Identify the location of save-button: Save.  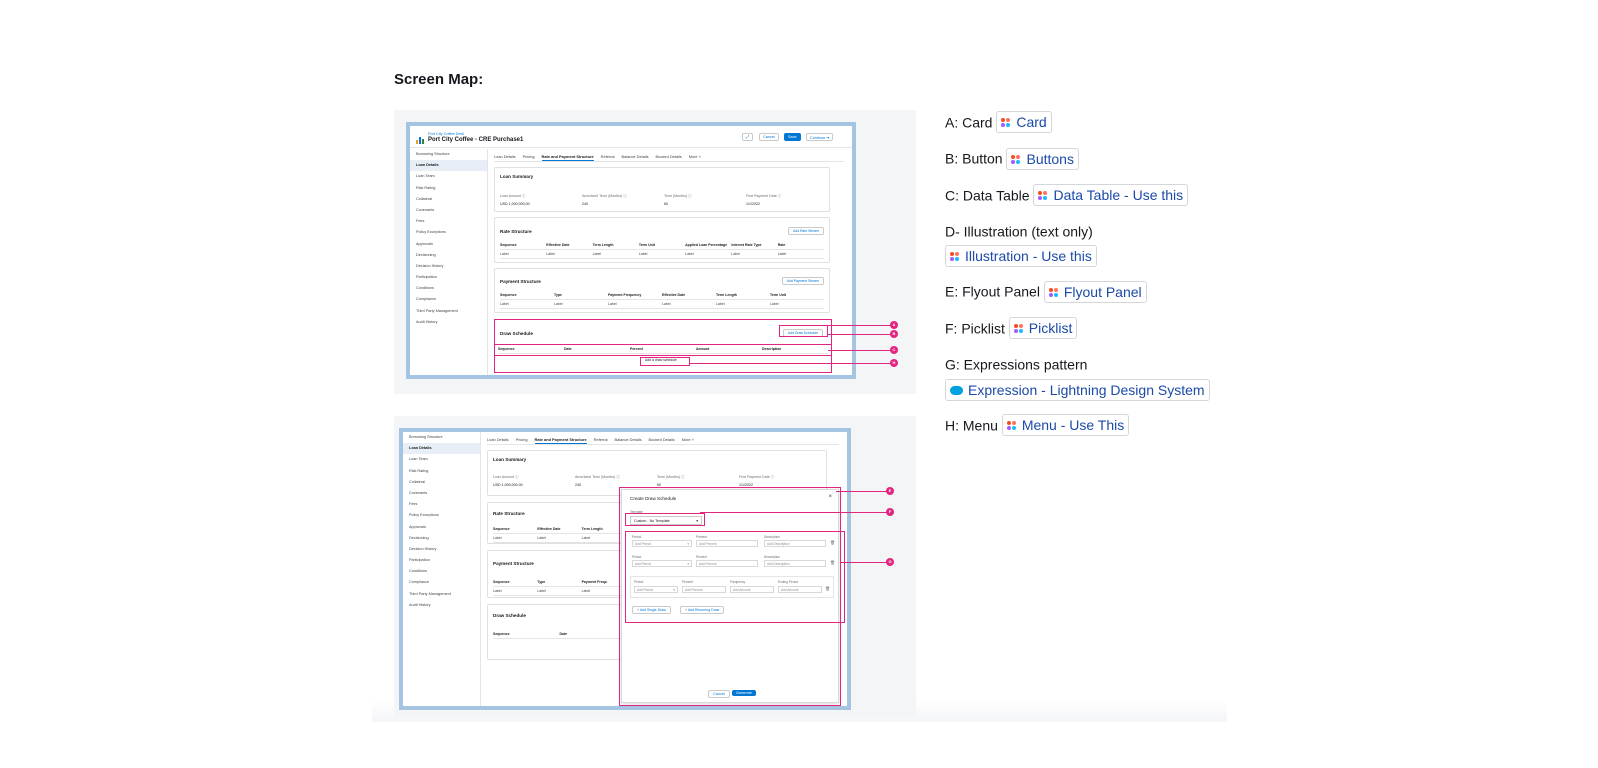
(792, 137).